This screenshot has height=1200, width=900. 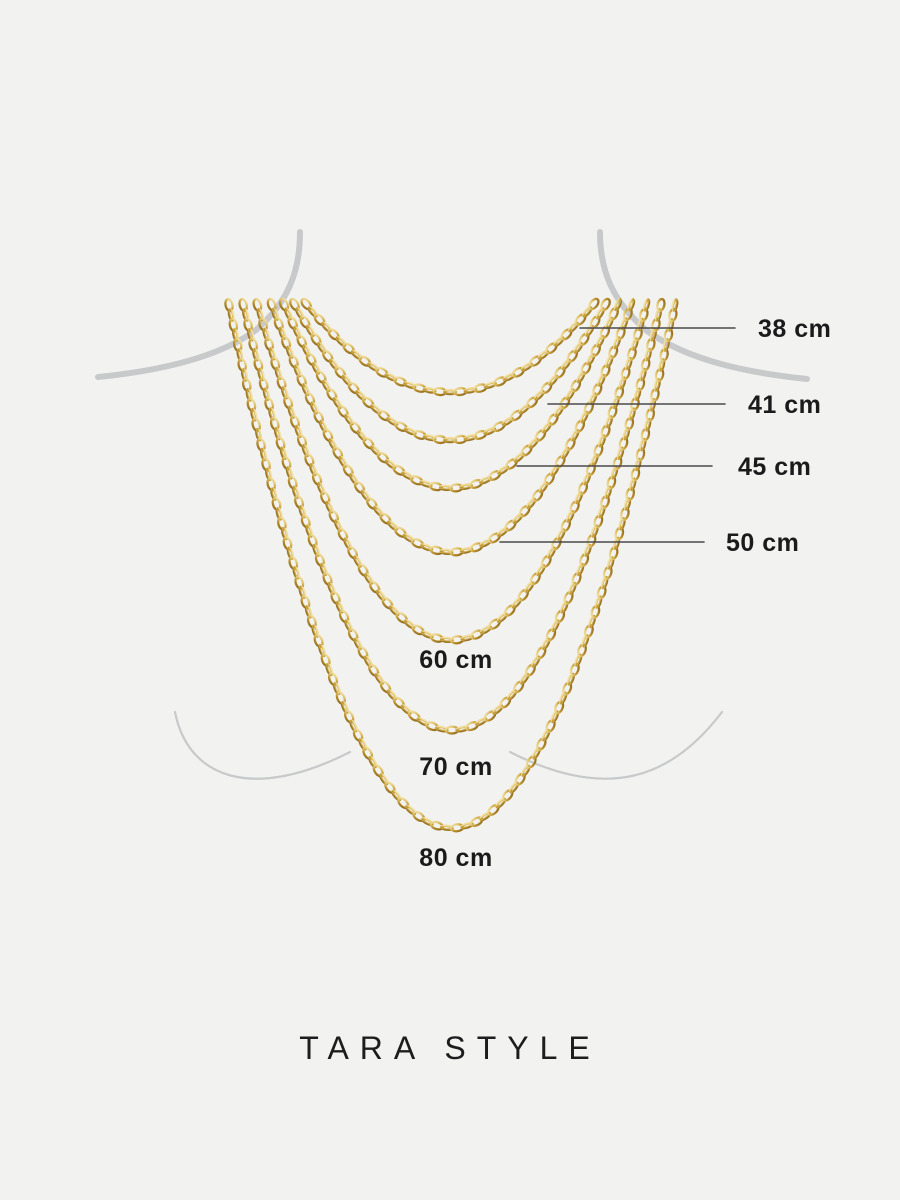 What do you see at coordinates (456, 660) in the screenshot?
I see `size-label-60: 60 cm` at bounding box center [456, 660].